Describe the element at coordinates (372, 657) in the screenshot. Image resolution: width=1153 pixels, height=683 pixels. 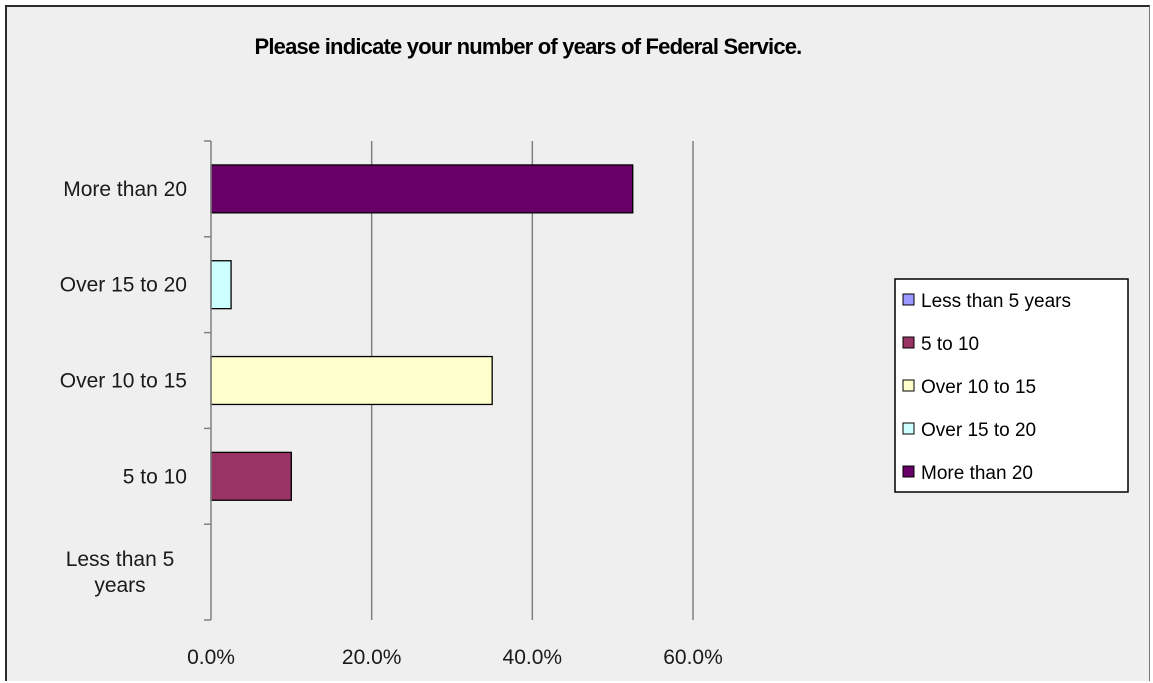
I see `x-tick-label: 20.0%` at that location.